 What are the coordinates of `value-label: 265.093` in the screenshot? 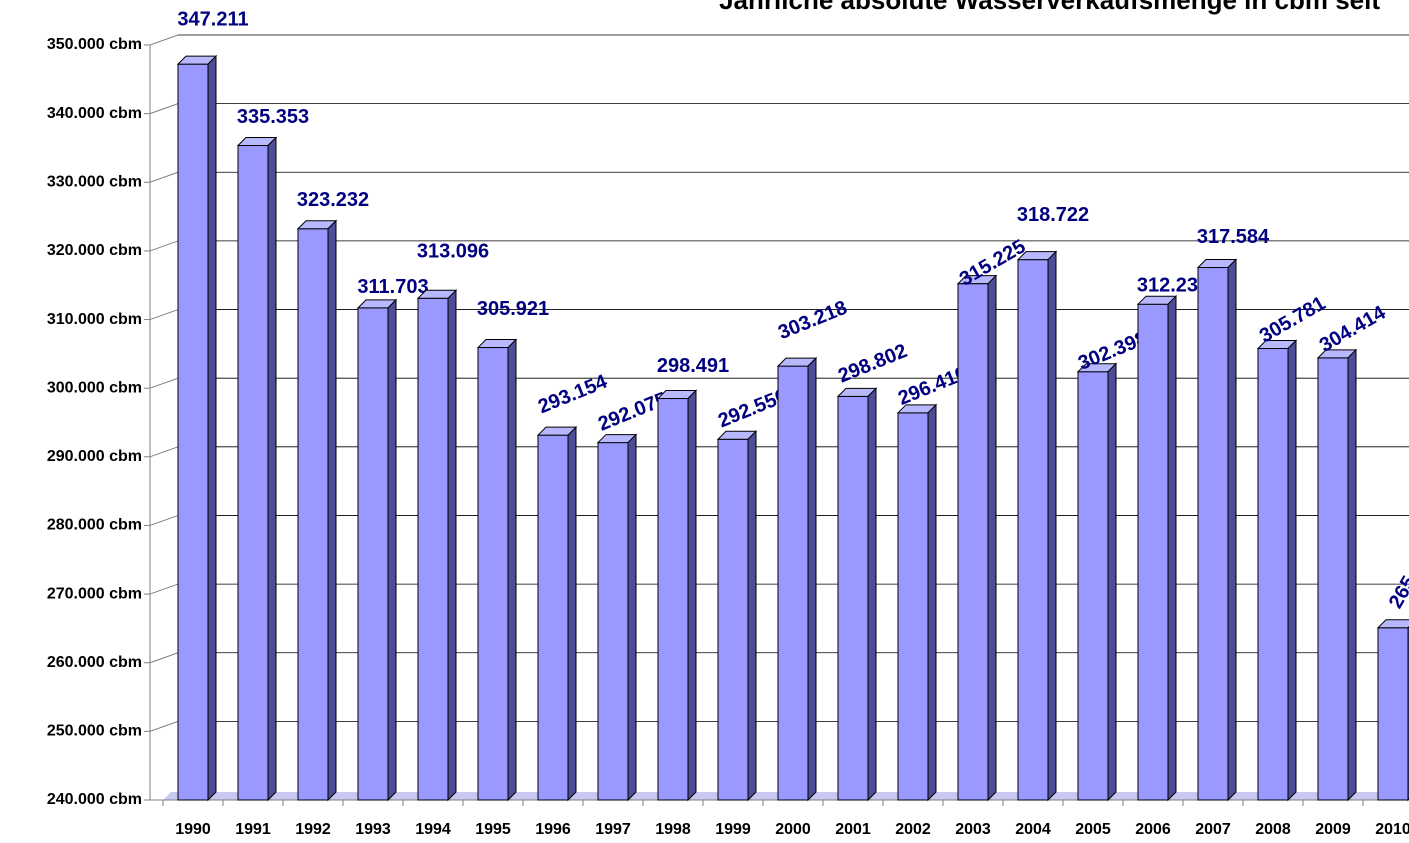 It's located at (1397, 576).